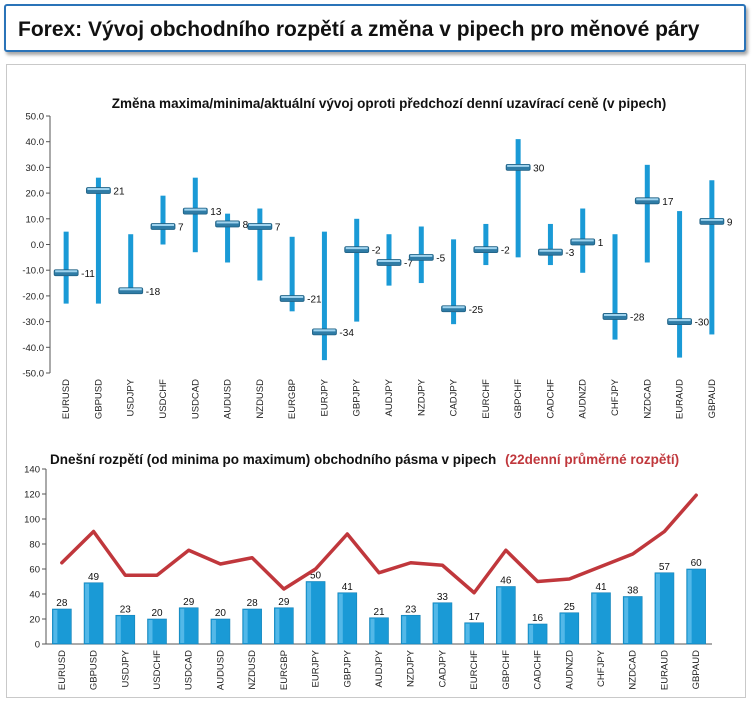 This screenshot has width=752, height=701. What do you see at coordinates (633, 591) in the screenshot?
I see `bar-value-label: 38` at bounding box center [633, 591].